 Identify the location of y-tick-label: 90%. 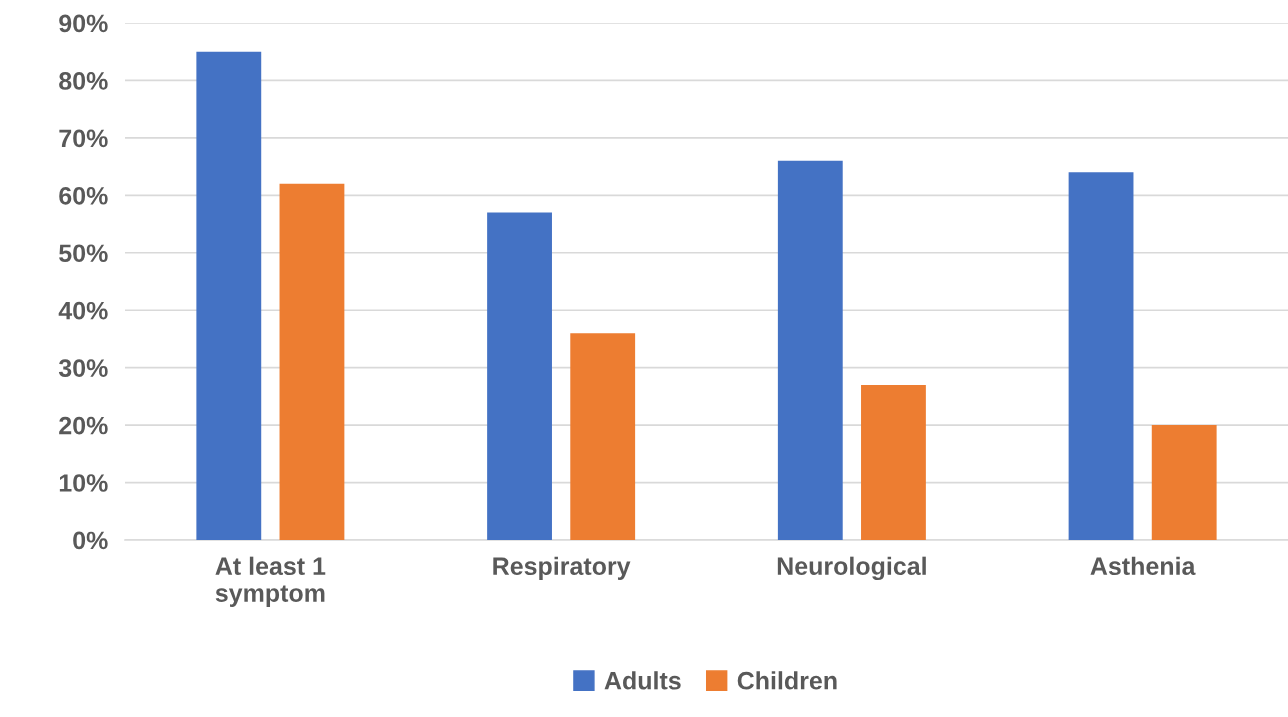
(83, 23).